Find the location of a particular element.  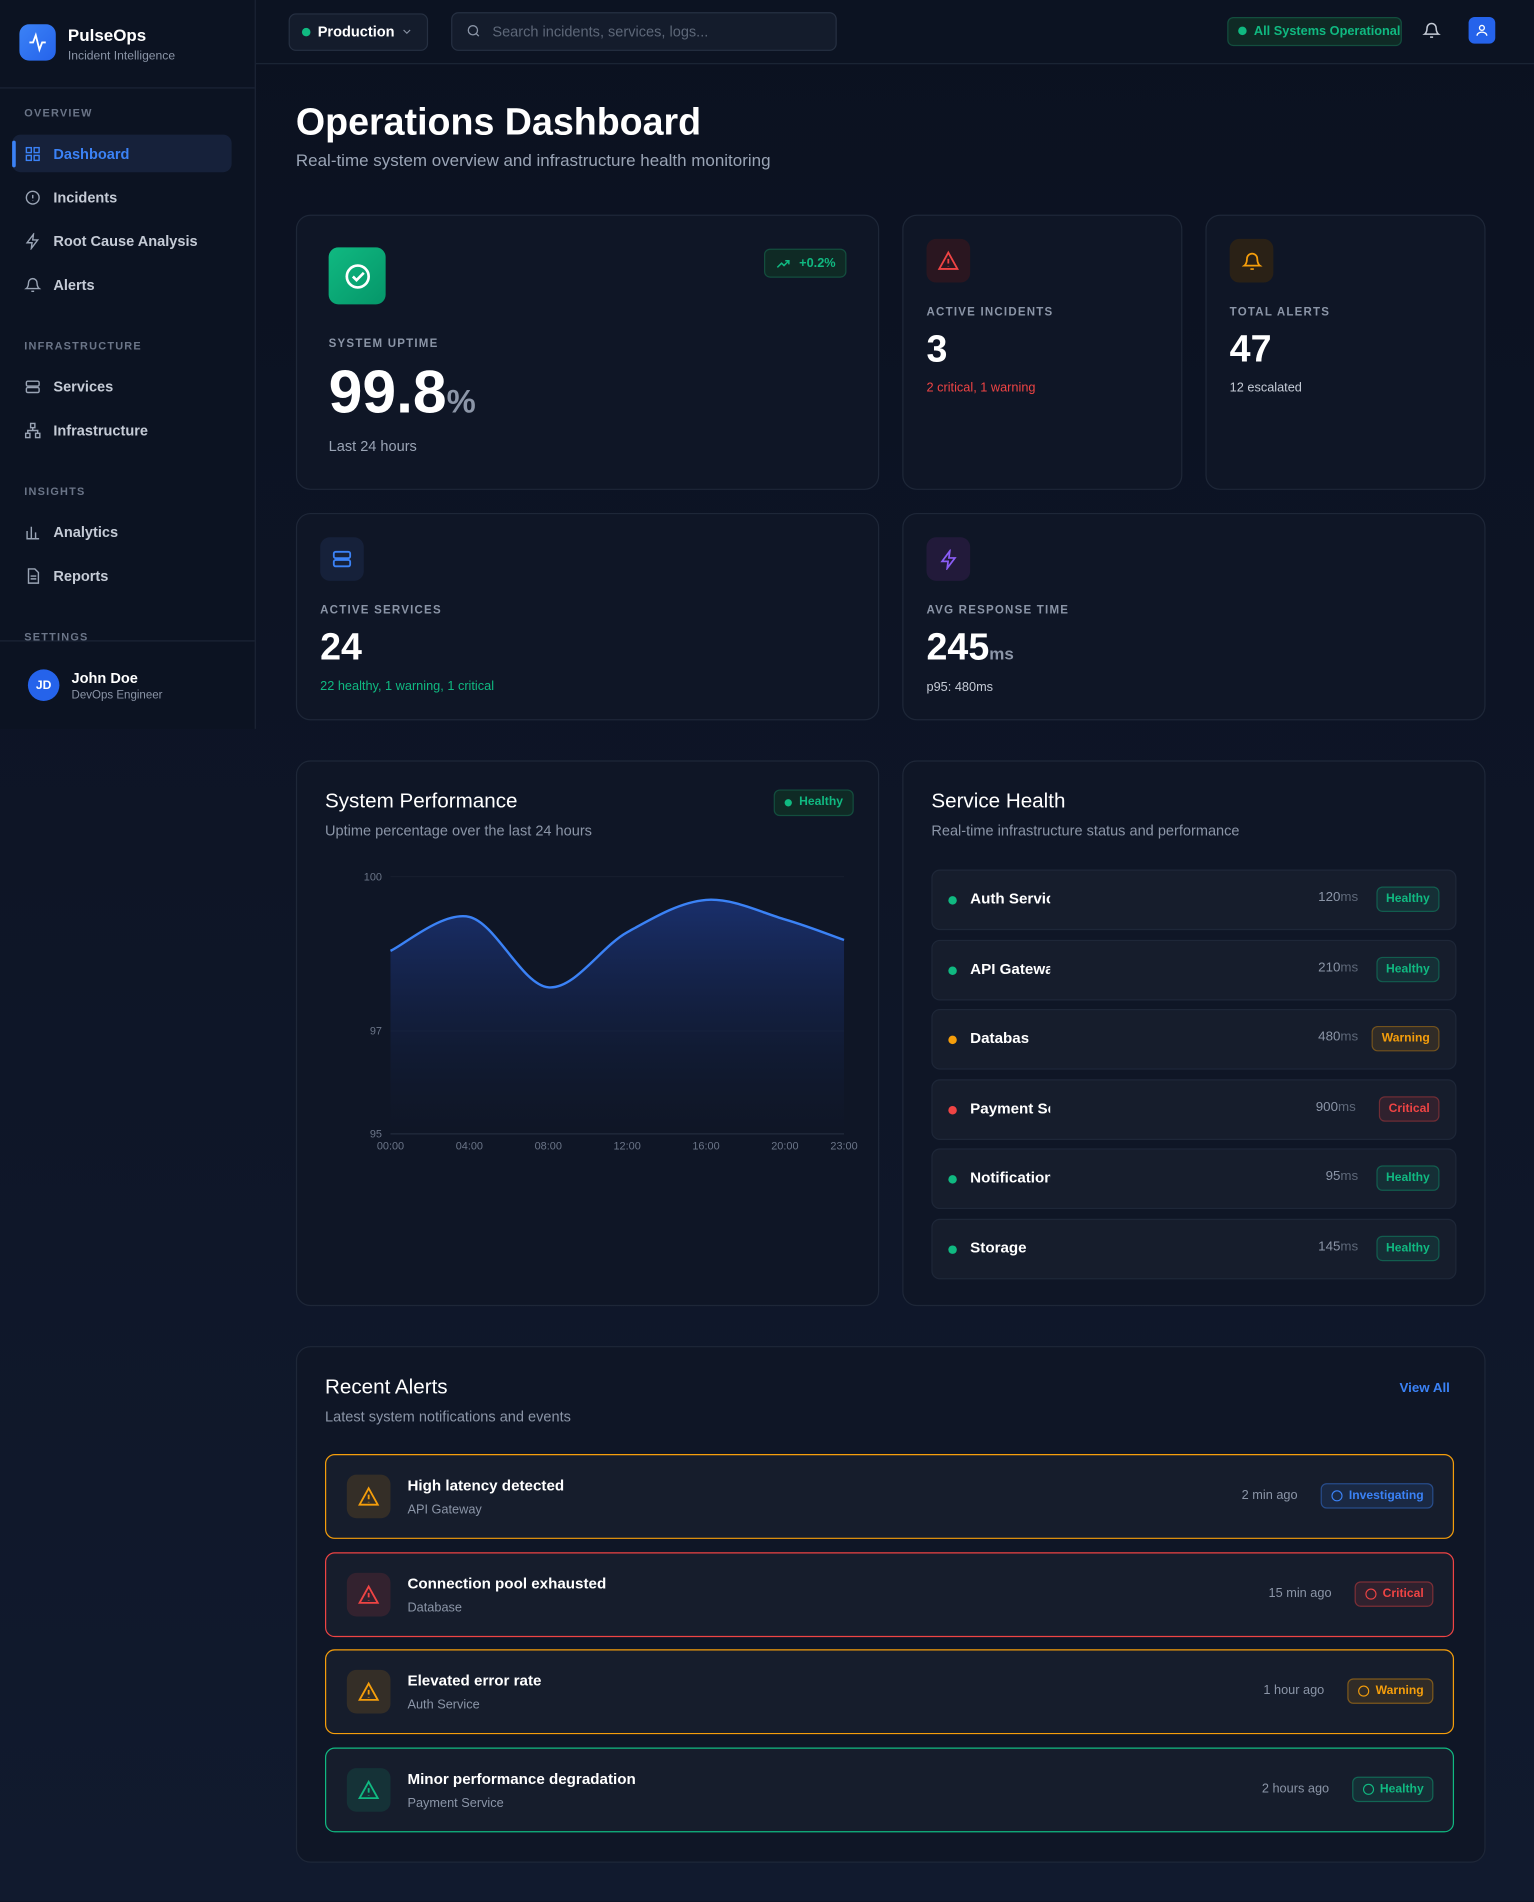

notification-bell is located at coordinates (1431, 30).